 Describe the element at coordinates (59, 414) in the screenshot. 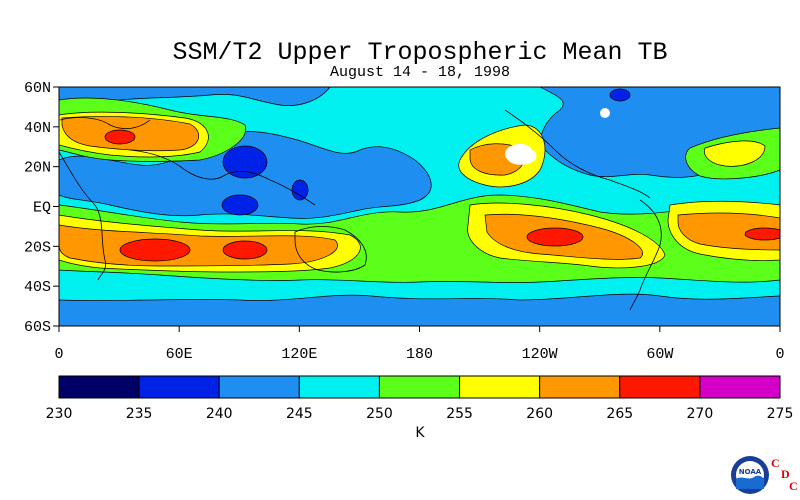

I see `colorbar-level-label: 230` at that location.